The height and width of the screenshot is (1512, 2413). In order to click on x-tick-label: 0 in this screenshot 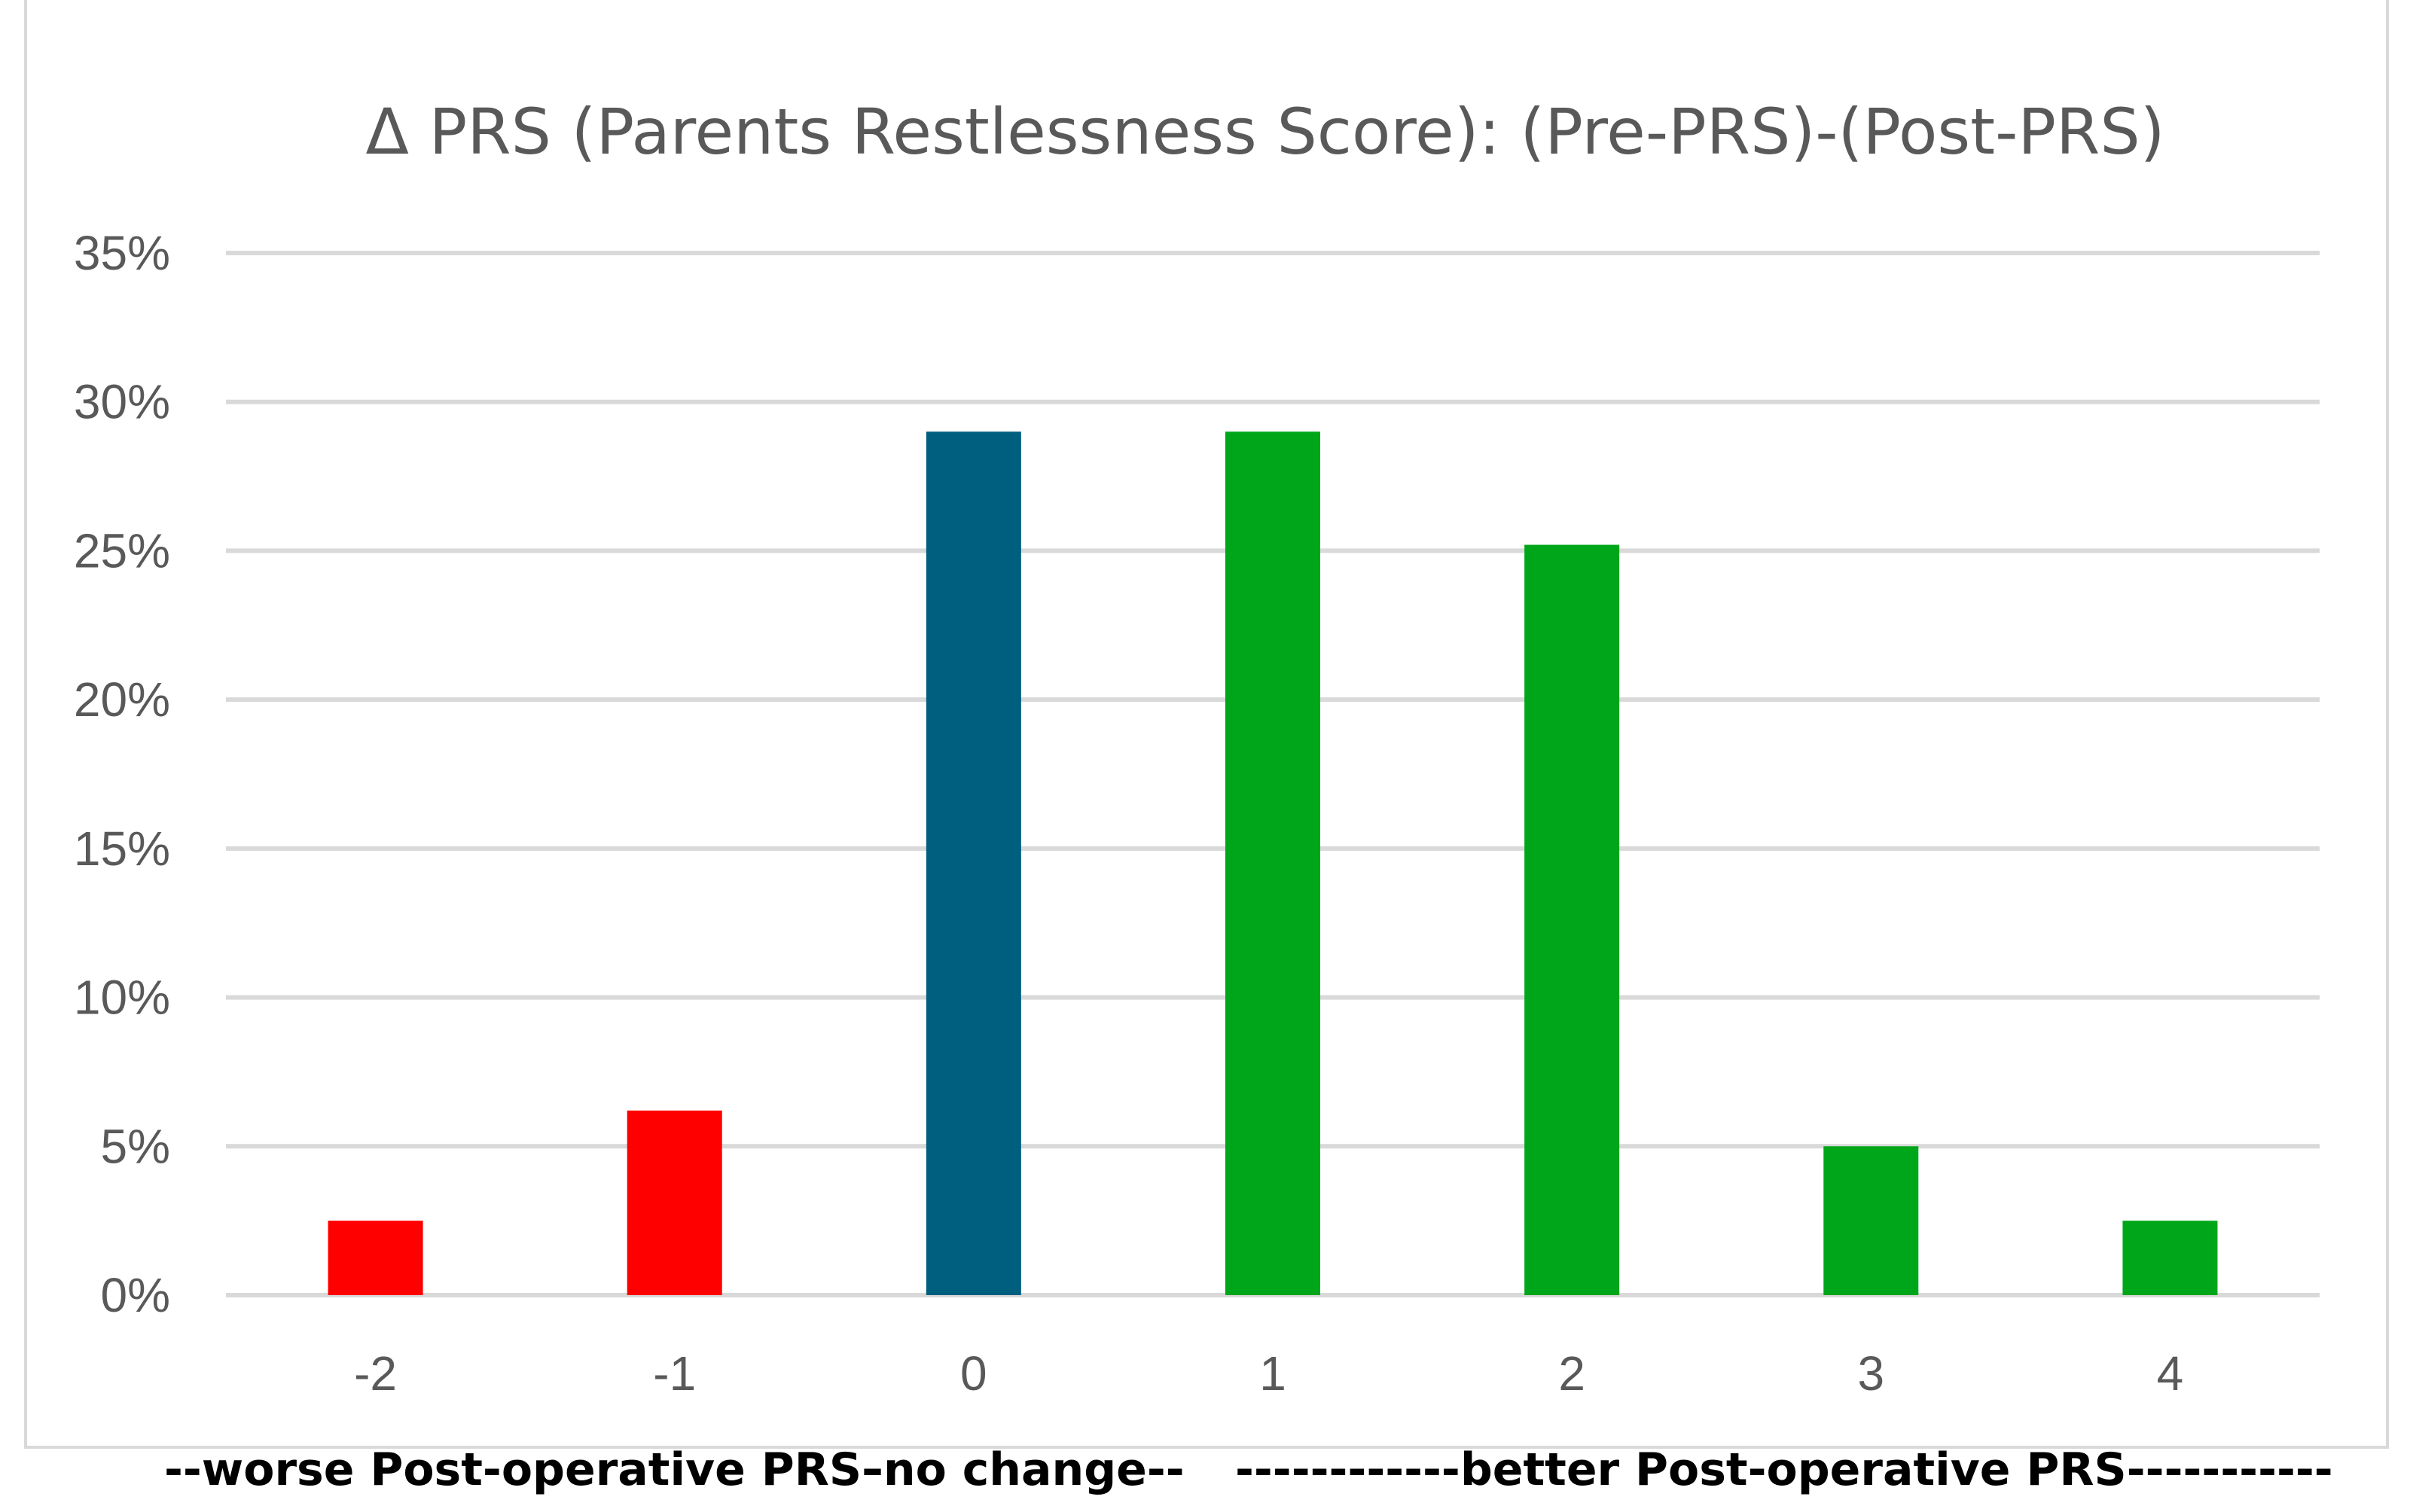, I will do `click(973, 1374)`.